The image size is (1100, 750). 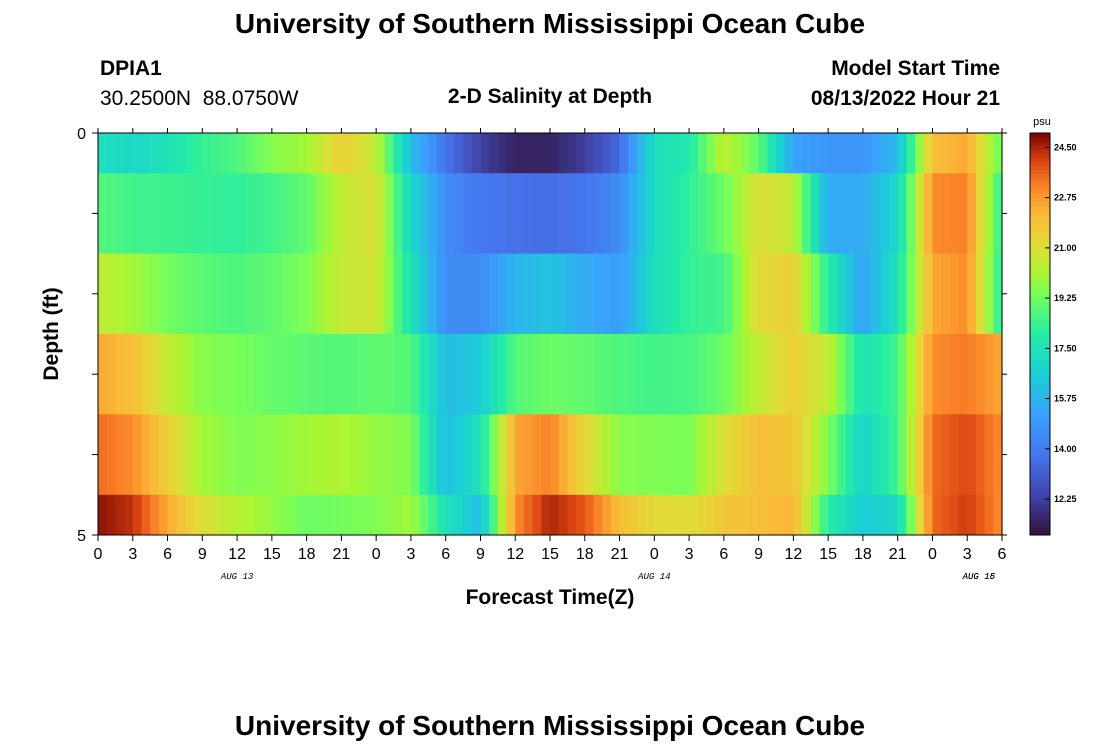 What do you see at coordinates (1065, 248) in the screenshot?
I see `colorbar-tick-label: 21.00` at bounding box center [1065, 248].